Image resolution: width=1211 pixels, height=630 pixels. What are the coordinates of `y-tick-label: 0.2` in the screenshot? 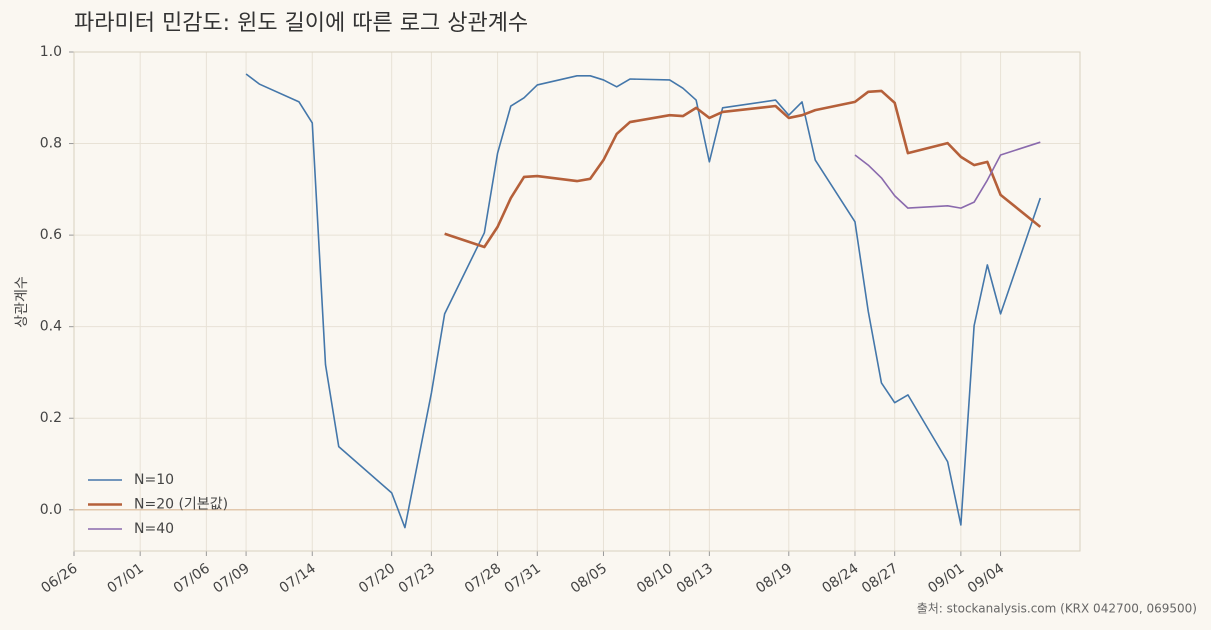 It's located at (51, 418).